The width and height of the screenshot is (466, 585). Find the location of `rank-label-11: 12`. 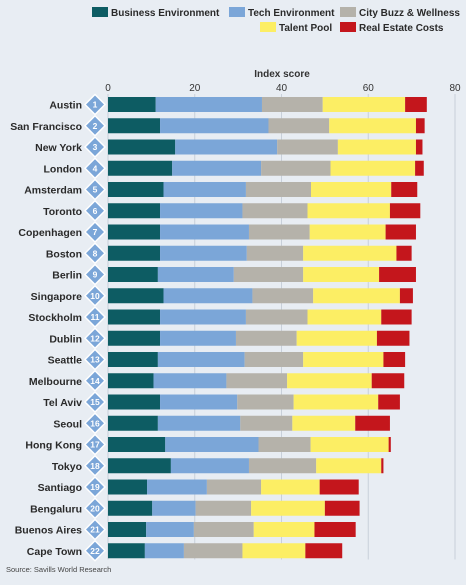

rank-label-11: 12 is located at coordinates (95, 338).